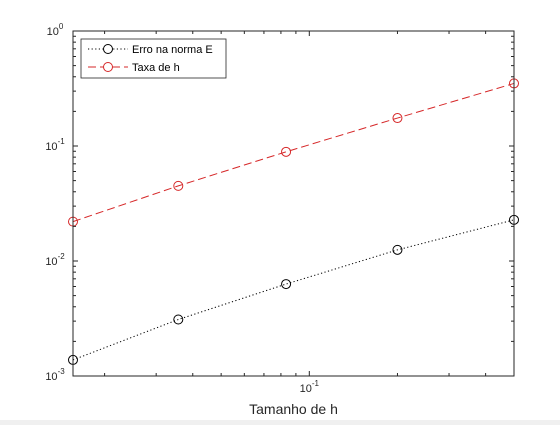 The width and height of the screenshot is (560, 425). What do you see at coordinates (55, 145) in the screenshot?
I see `y-tick-label: 10⁻¹` at bounding box center [55, 145].